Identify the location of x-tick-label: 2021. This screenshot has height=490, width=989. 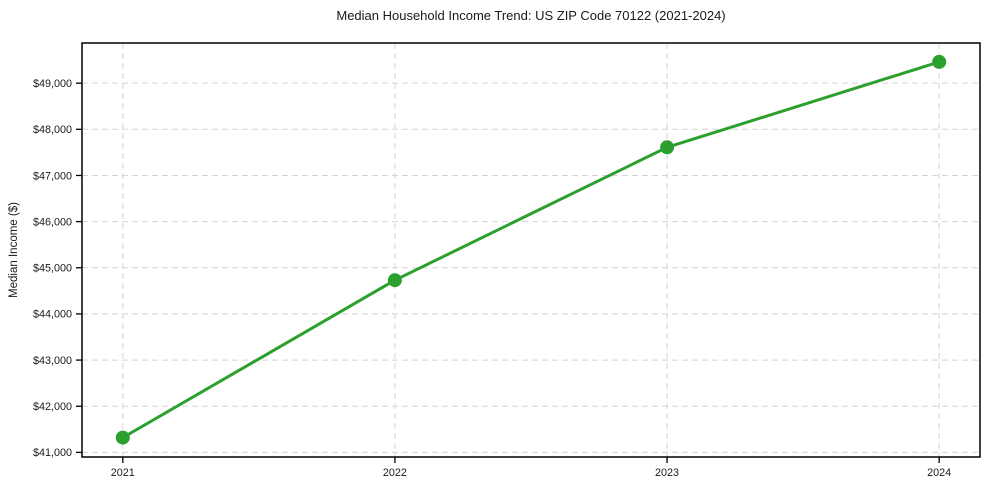
(123, 473).